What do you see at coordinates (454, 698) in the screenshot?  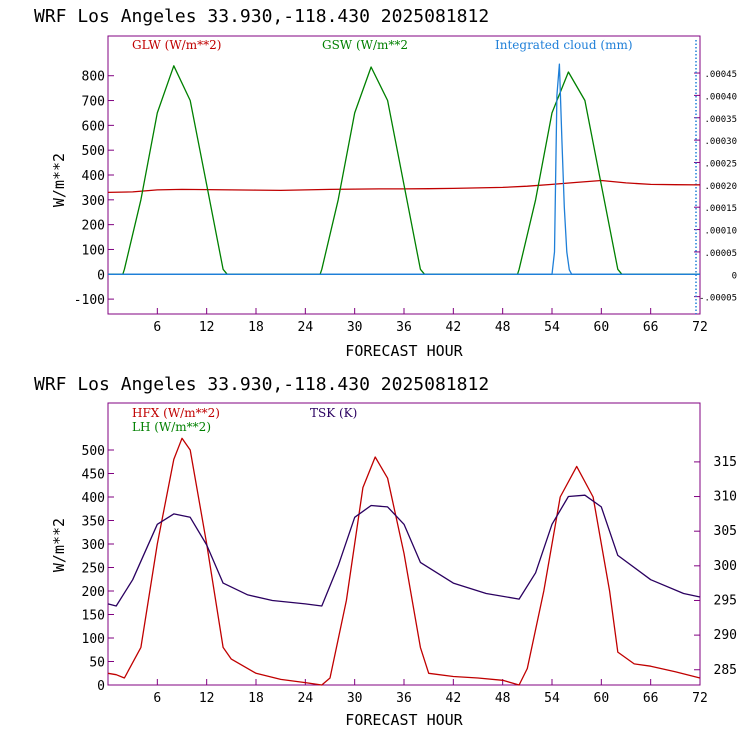 I see `bottom-x-tick-label: 42` at bounding box center [454, 698].